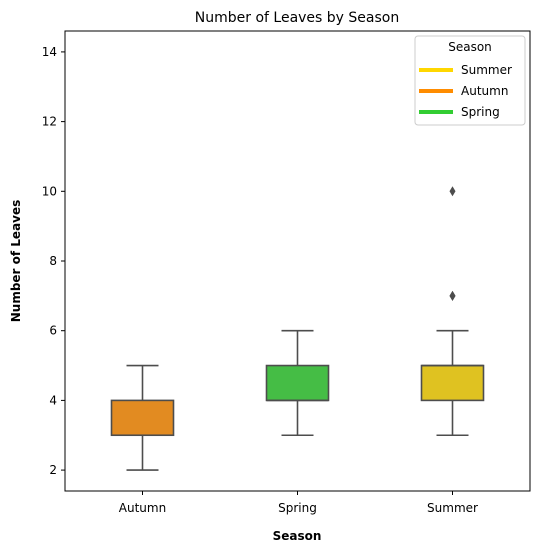 The image size is (540, 553). I want to click on x-axis: Autumn Spring Summer, so click(298, 503).